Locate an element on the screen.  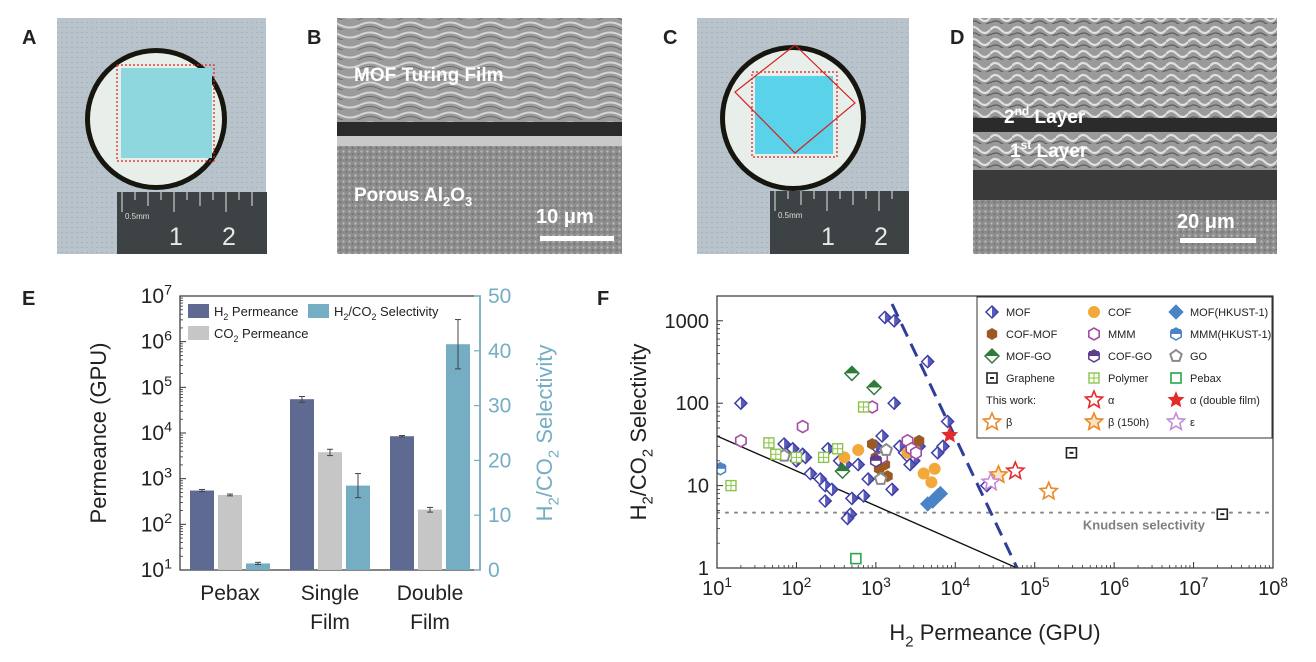
panel-letter-a: A is located at coordinates (29, 38).